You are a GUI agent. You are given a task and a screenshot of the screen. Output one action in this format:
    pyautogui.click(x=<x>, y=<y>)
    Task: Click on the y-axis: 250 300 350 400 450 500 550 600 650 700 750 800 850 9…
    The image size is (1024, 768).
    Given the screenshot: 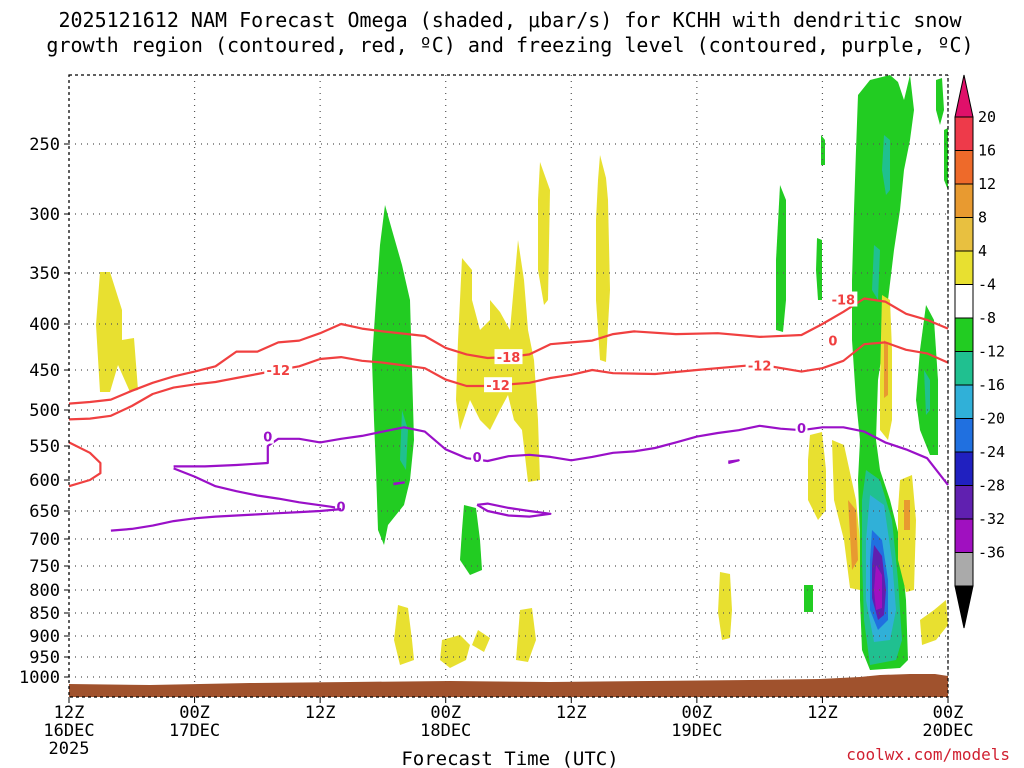 What is the action you would take?
    pyautogui.click(x=44, y=411)
    